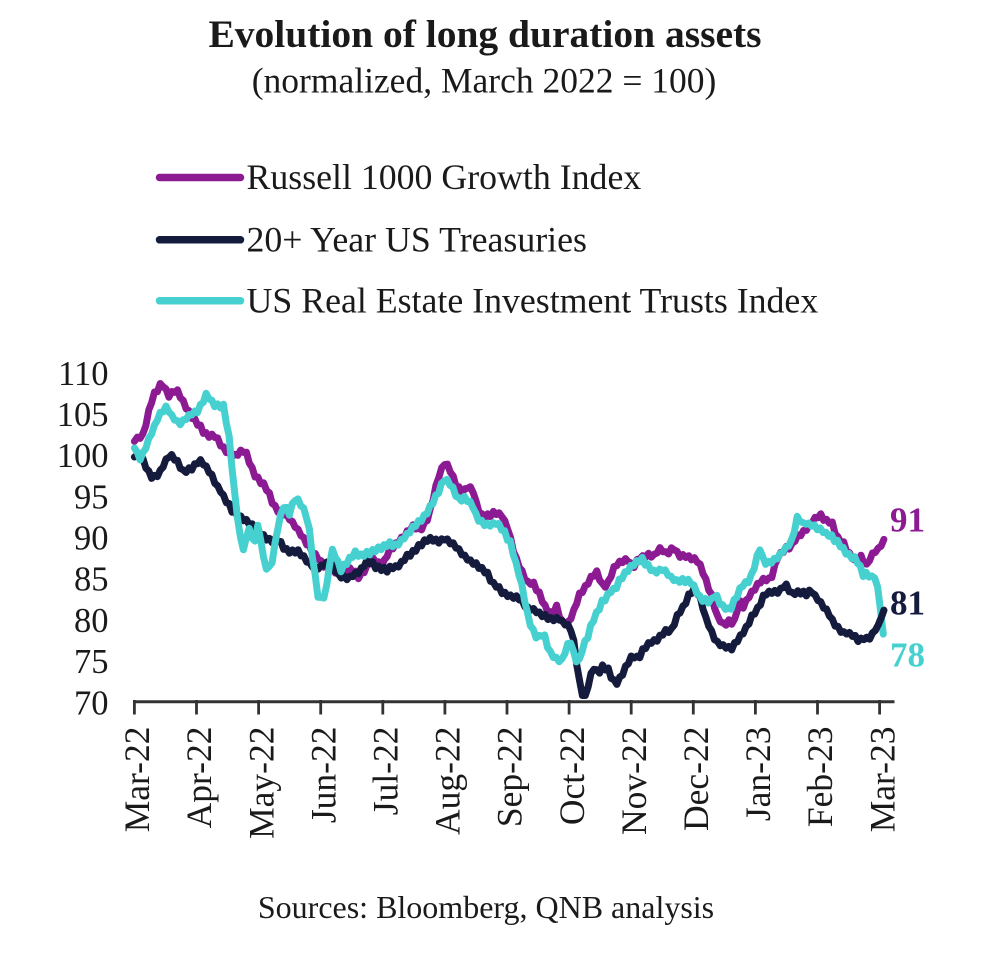  Describe the element at coordinates (510, 777) in the screenshot. I see `svg-text: Sep-22` at that location.